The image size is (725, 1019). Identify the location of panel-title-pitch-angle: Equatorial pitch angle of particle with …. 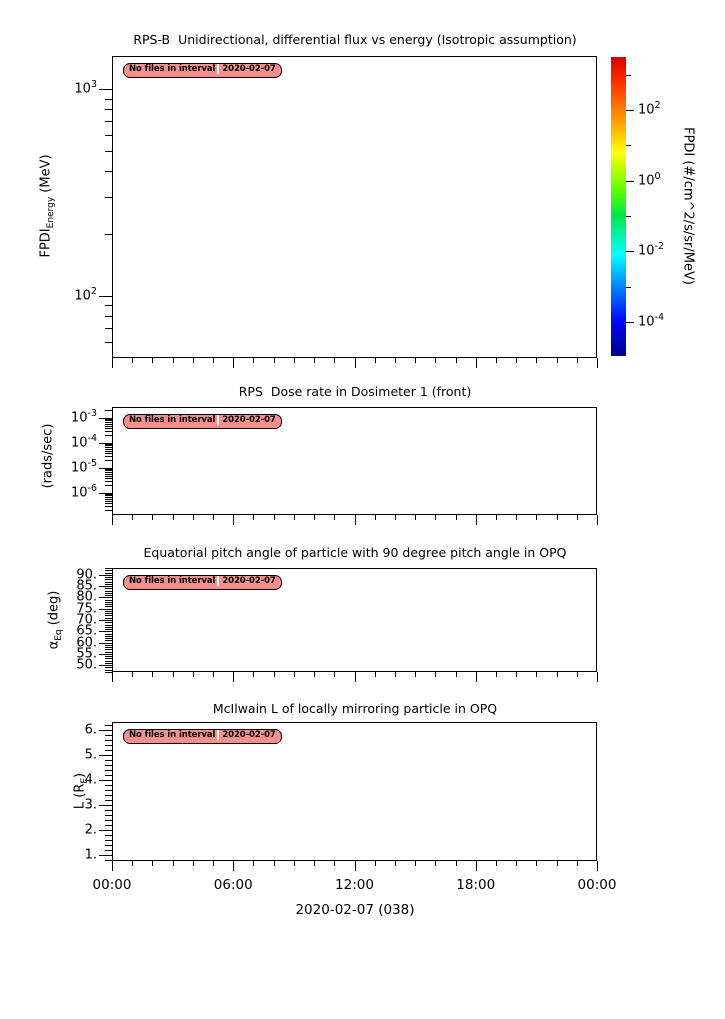
(355, 552).